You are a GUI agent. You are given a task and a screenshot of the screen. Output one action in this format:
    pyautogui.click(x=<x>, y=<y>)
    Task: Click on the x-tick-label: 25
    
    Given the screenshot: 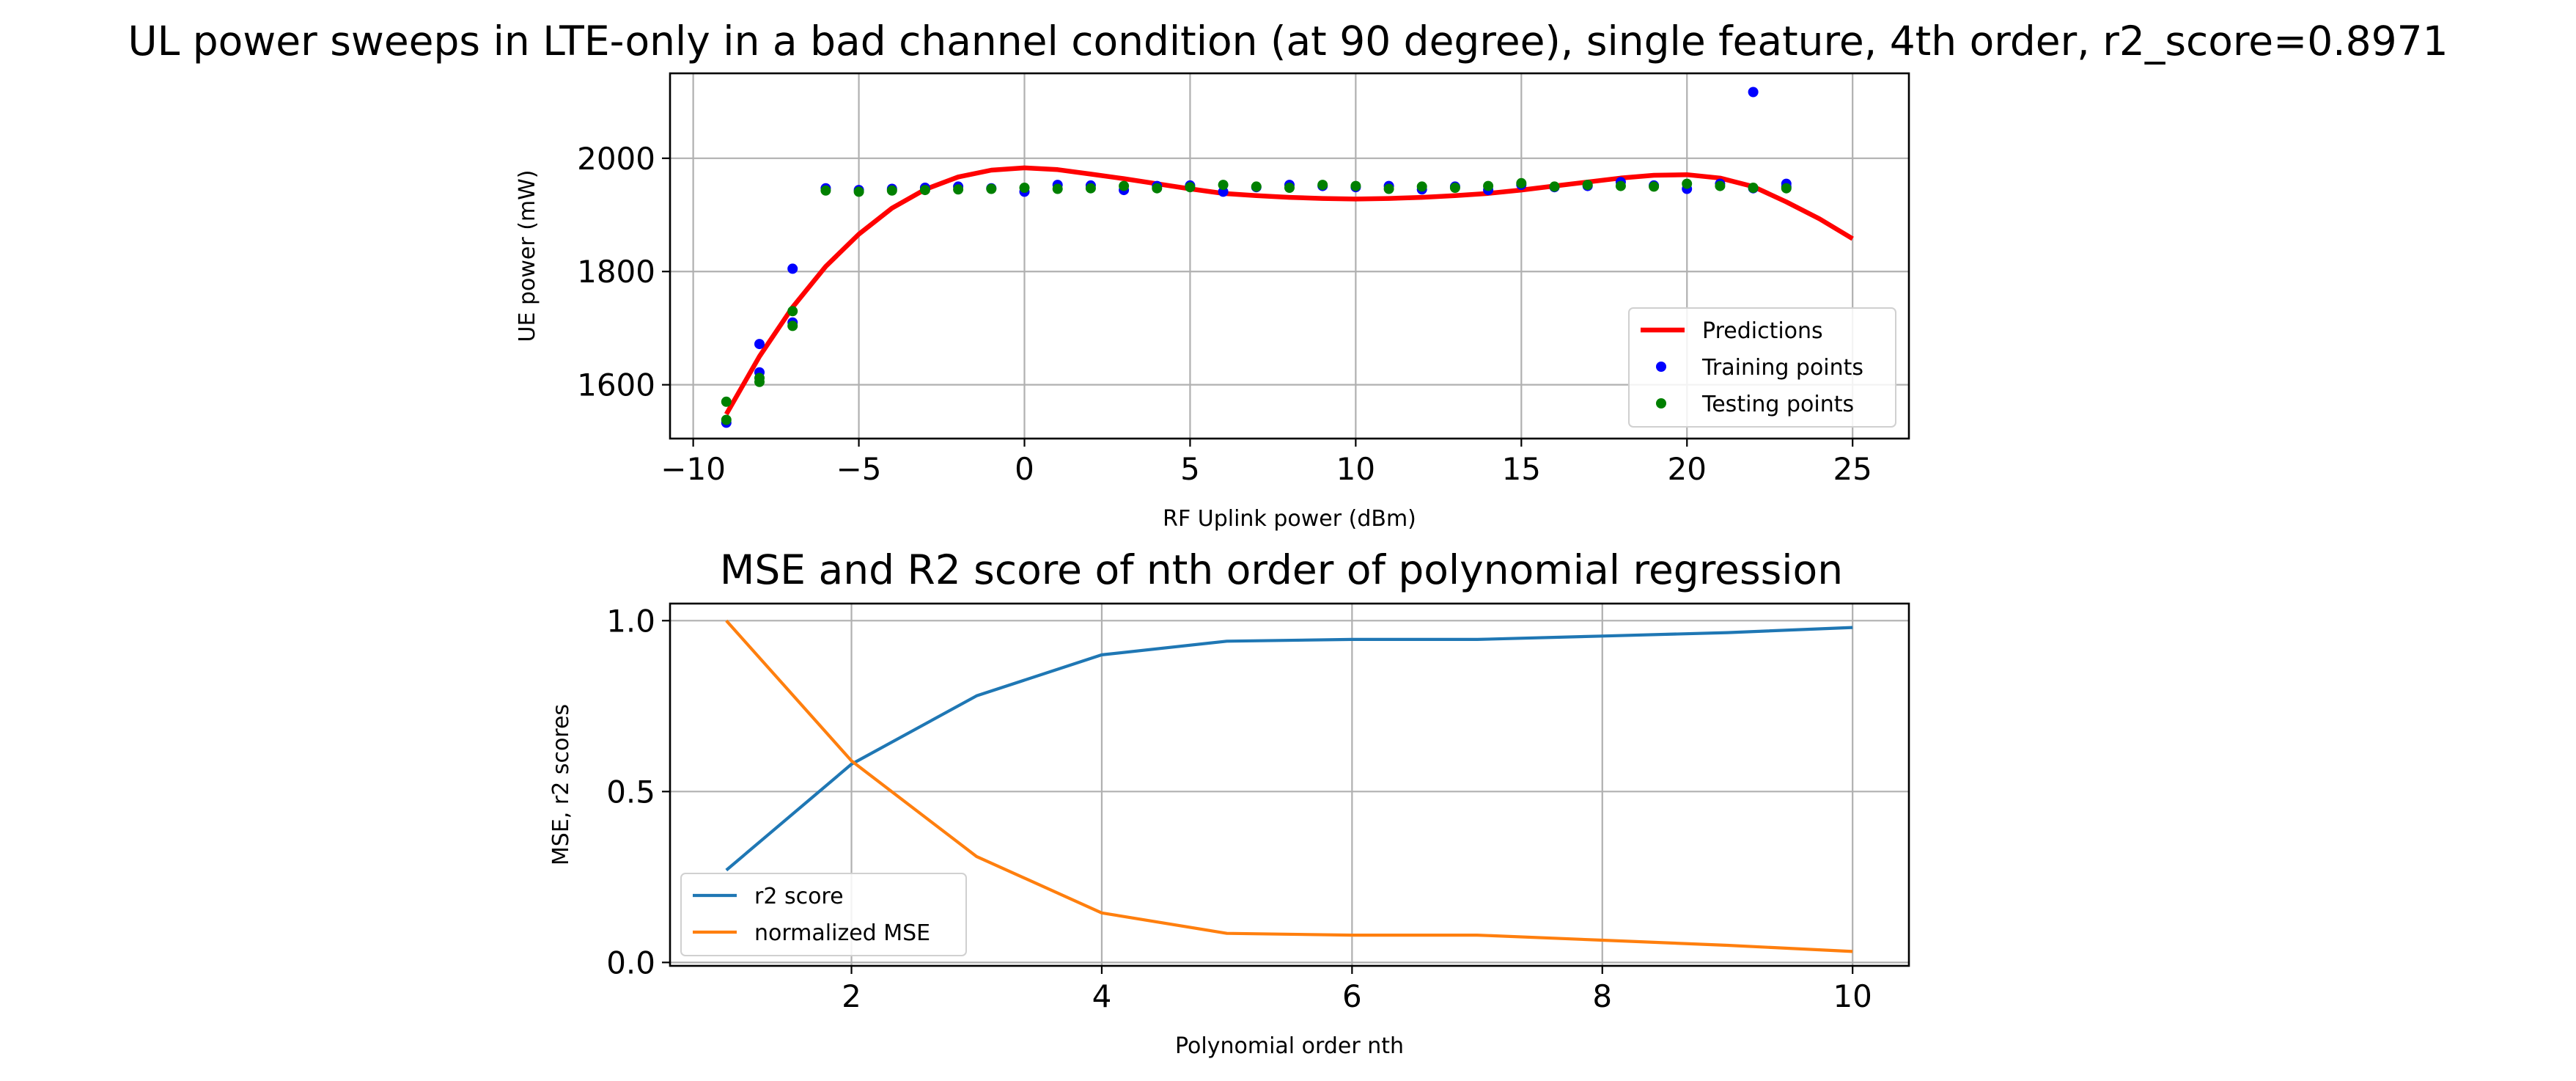 What is the action you would take?
    pyautogui.click(x=1852, y=469)
    